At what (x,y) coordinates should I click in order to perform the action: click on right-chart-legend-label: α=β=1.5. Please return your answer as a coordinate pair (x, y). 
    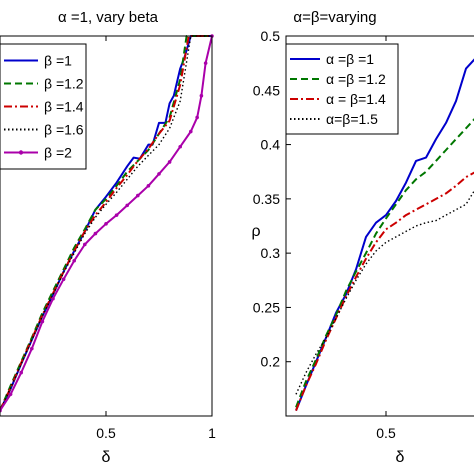
    Looking at the image, I should click on (352, 119).